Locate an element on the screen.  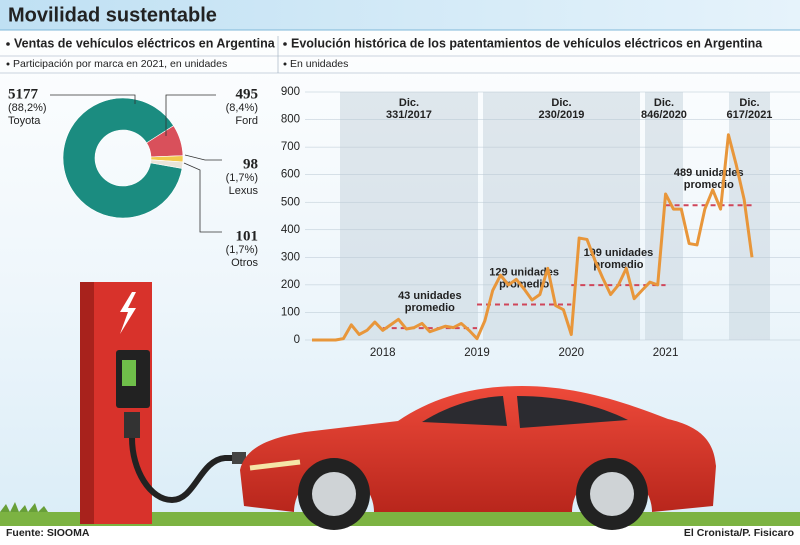
y-tick-label: 300 is located at coordinates (290, 257).